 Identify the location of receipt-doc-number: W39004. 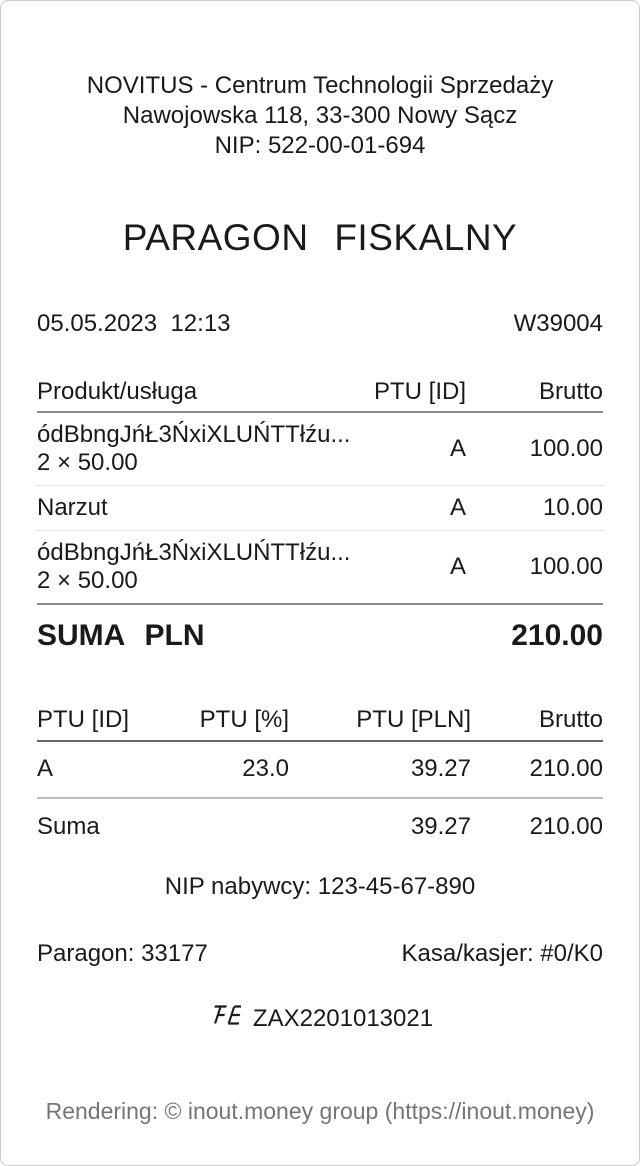
(558, 323).